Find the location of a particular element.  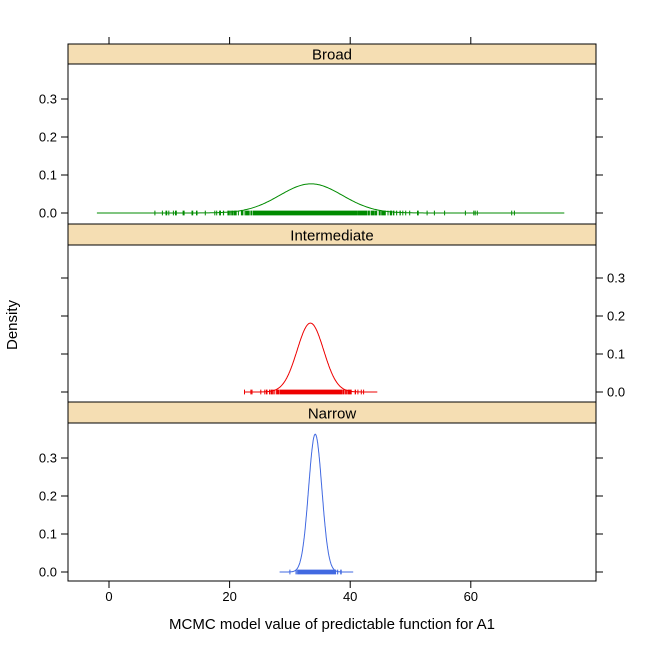

strip-label-narrow: Narrow is located at coordinates (332, 414).